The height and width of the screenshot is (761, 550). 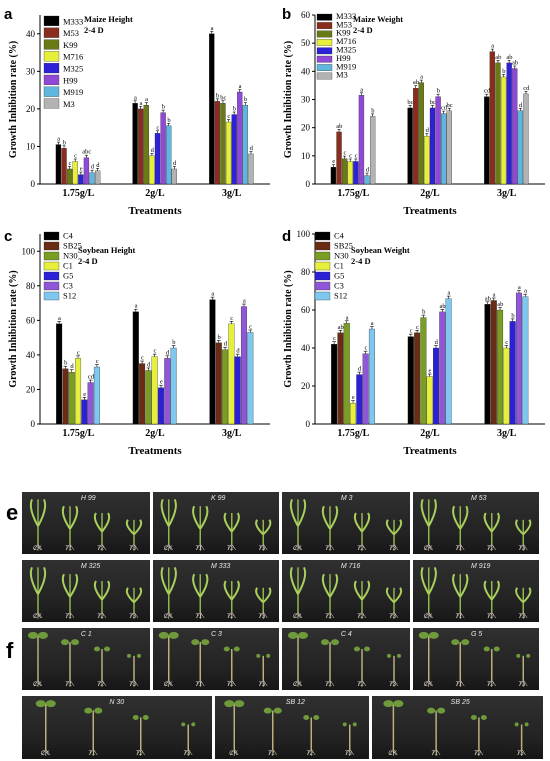 What do you see at coordinates (51, 91) in the screenshot?
I see `legend-swatch-M919` at bounding box center [51, 91].